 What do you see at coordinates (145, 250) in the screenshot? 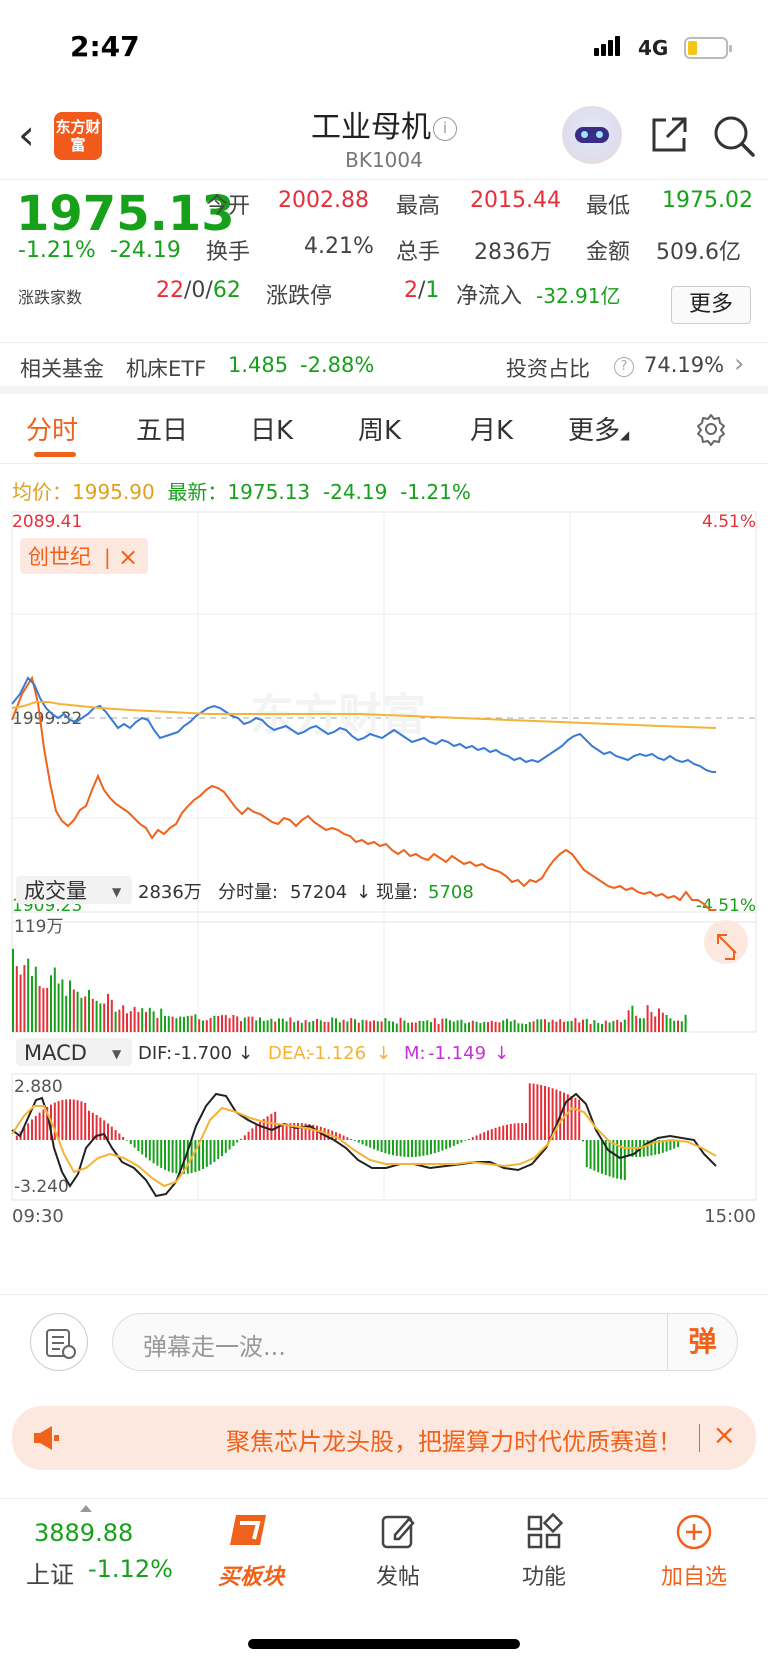
I see `change-value: -24.19` at bounding box center [145, 250].